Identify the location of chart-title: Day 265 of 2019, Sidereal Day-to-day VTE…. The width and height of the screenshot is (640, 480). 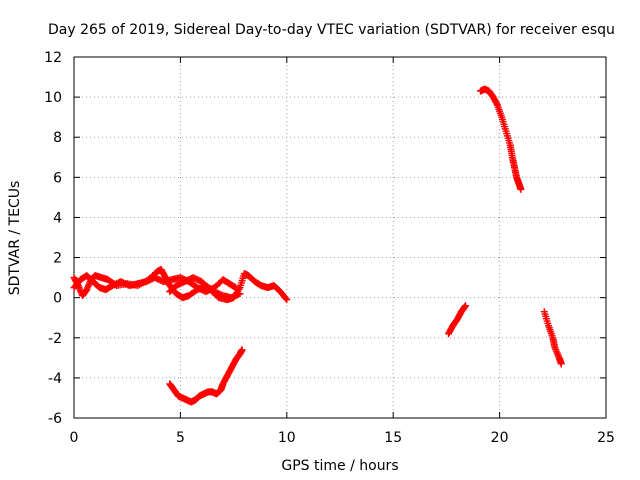
(331, 30).